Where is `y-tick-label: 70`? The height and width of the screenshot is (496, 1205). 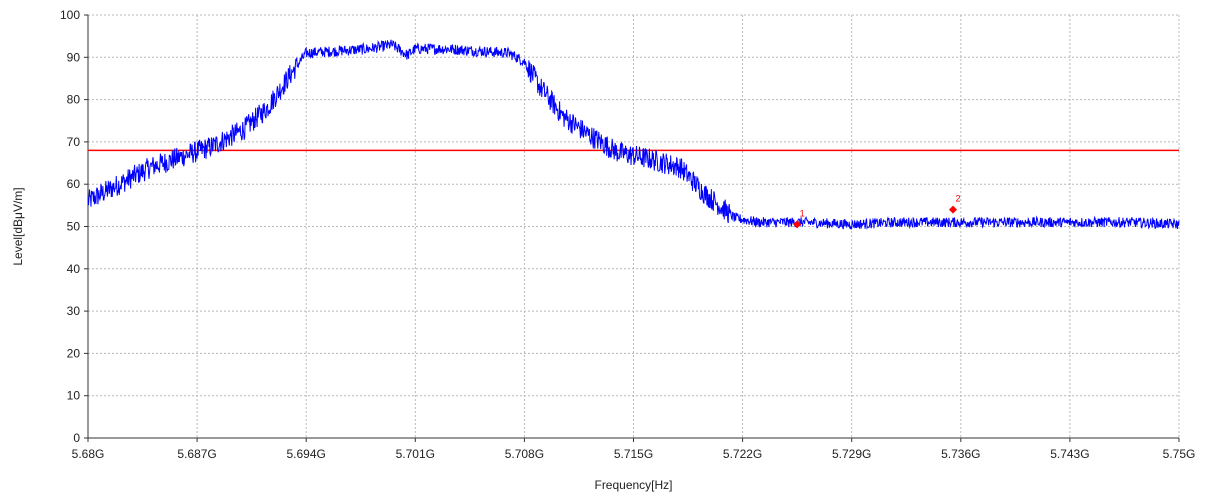 y-tick-label: 70 is located at coordinates (74, 142).